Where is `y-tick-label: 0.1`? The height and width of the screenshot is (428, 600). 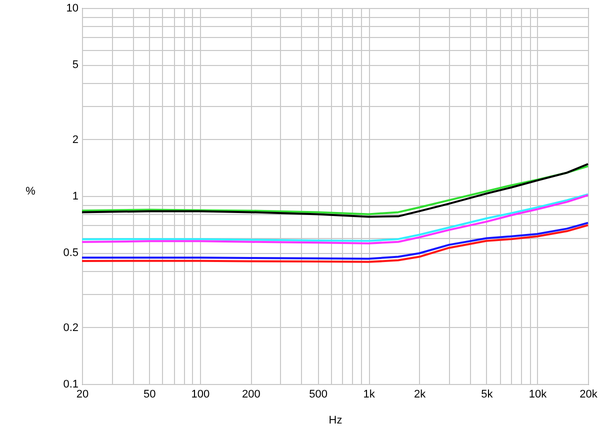
y-tick-label: 0.1 is located at coordinates (70, 384).